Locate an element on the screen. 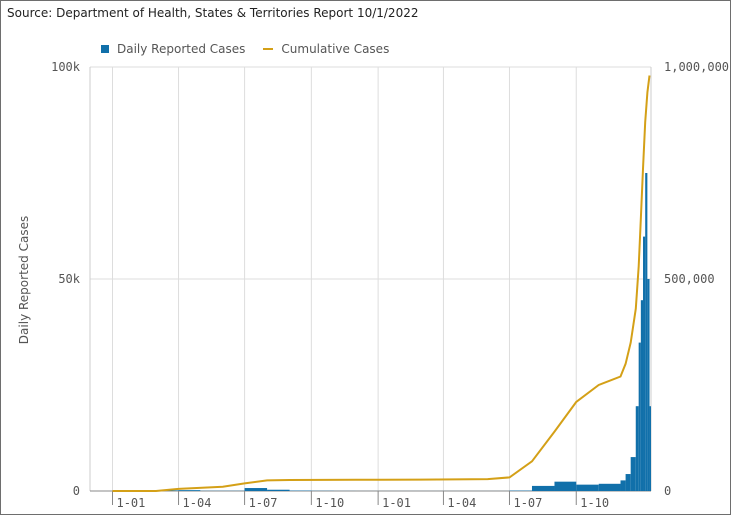  legend: Daily Reported Cases Cumulative Cases is located at coordinates (254, 49).